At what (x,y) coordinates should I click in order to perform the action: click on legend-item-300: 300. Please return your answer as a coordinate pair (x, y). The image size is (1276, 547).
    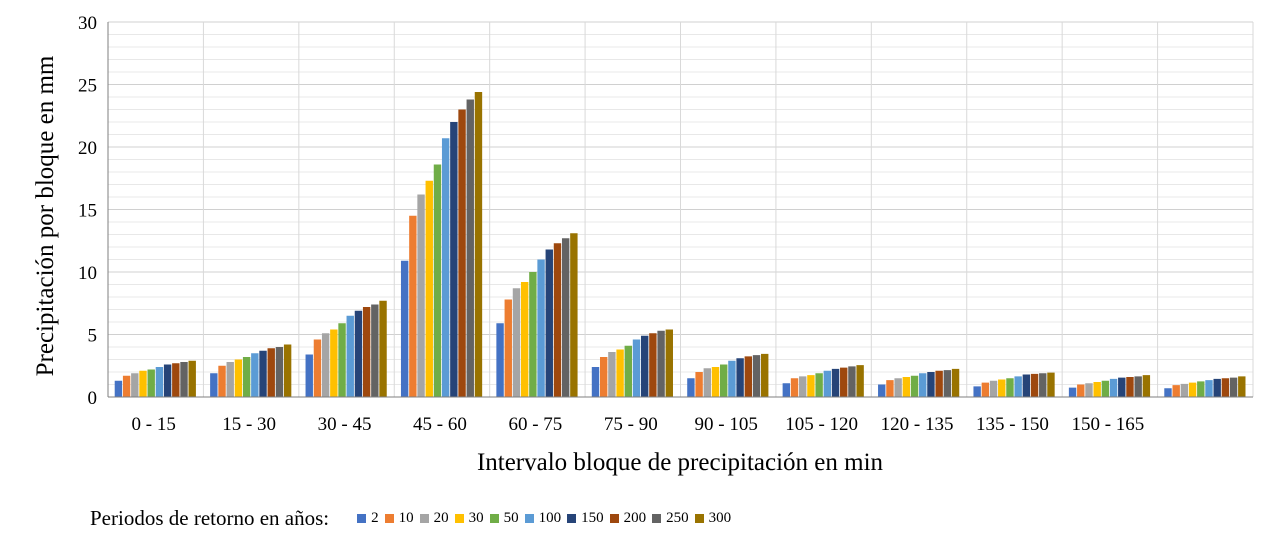
    Looking at the image, I should click on (713, 518).